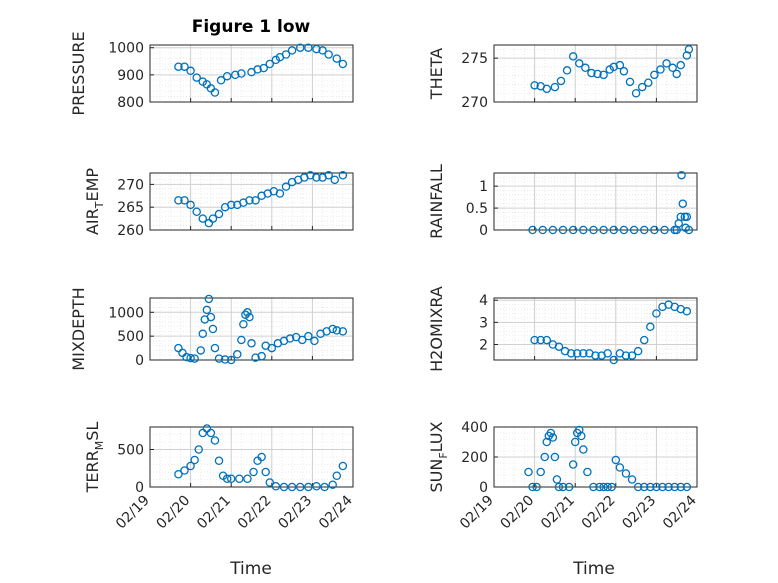 The height and width of the screenshot is (583, 778). I want to click on chart-panel-3: 0 0.5 1 RAINFALL, so click(562, 201).